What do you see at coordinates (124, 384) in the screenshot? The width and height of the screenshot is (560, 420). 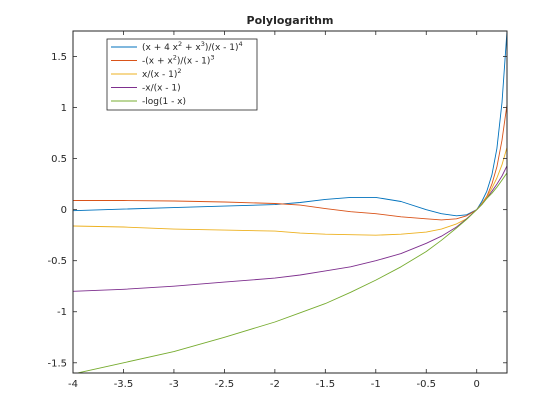 I see `x-tick-label: -3.5` at bounding box center [124, 384].